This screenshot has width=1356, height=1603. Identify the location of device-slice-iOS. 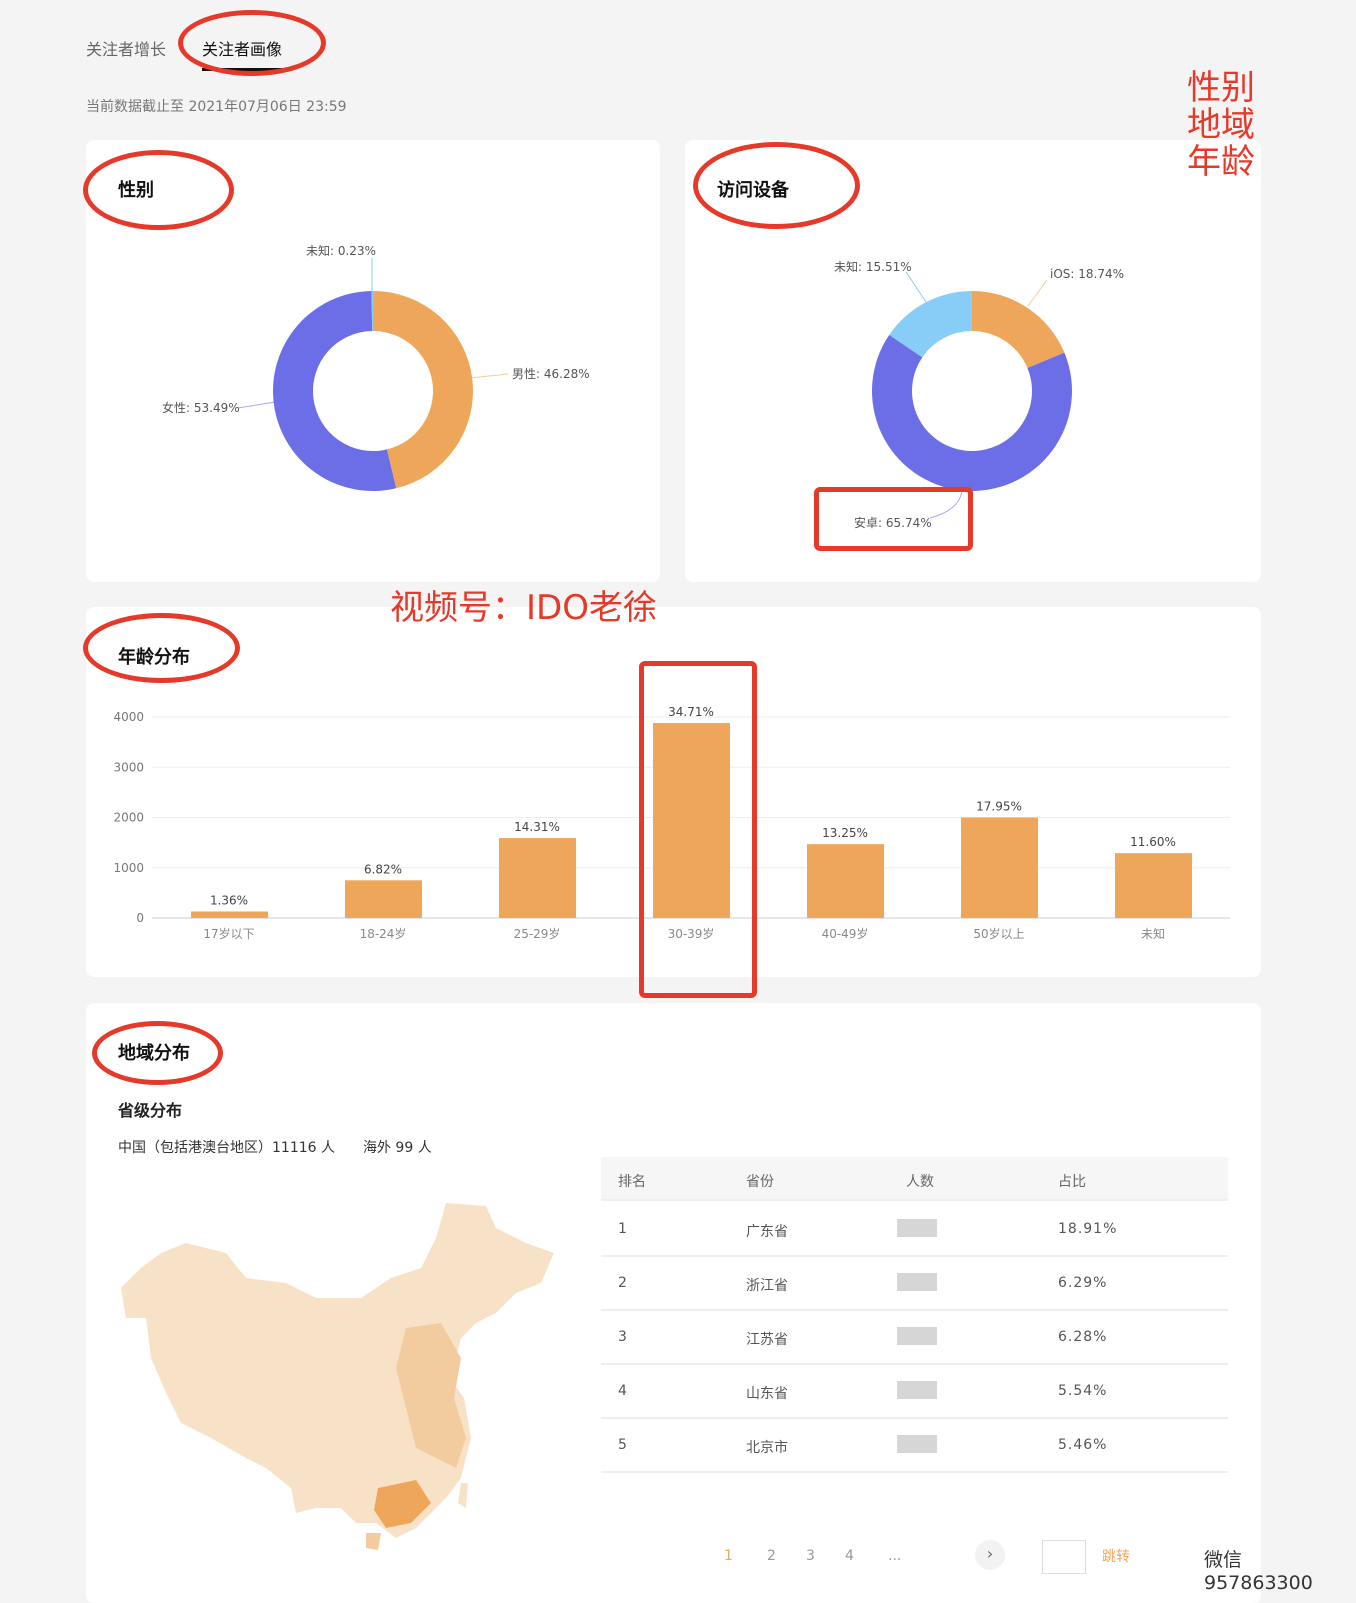
(1018, 330).